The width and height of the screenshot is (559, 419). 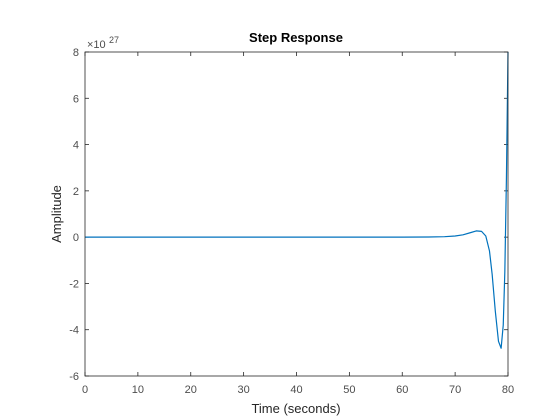 What do you see at coordinates (56, 214) in the screenshot?
I see `y-axis-label: Amplitude` at bounding box center [56, 214].